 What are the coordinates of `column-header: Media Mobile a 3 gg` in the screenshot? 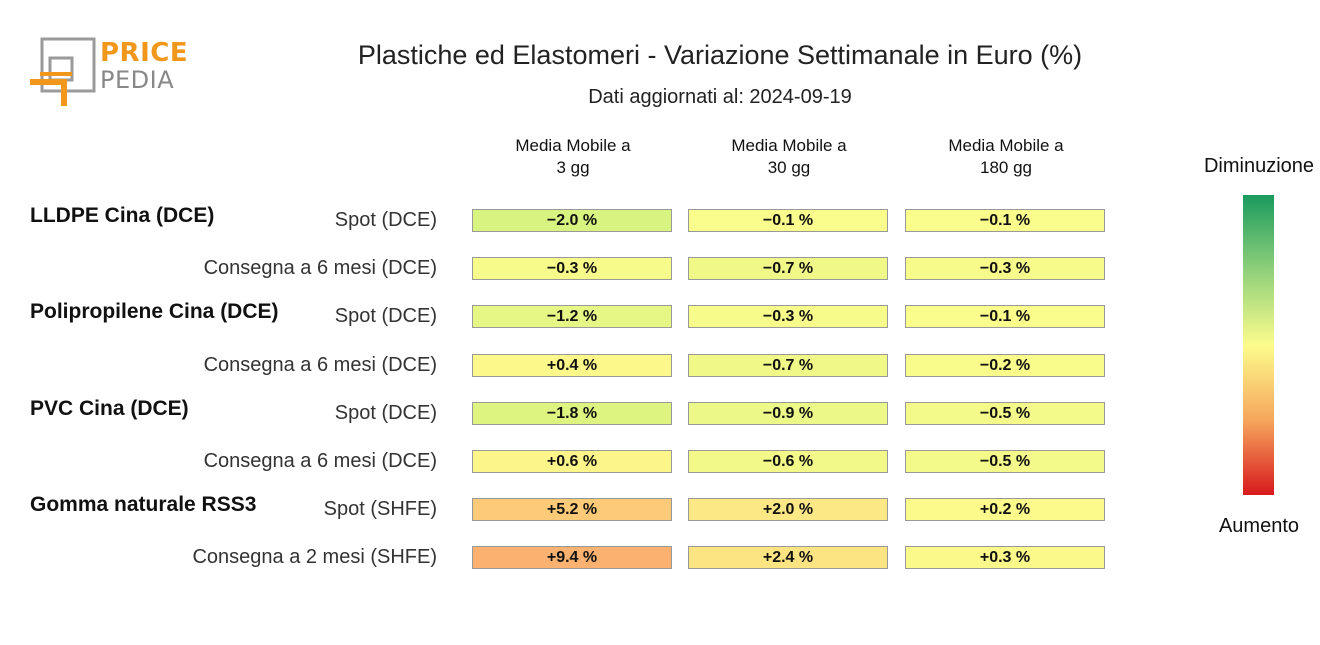 It's located at (573, 157).